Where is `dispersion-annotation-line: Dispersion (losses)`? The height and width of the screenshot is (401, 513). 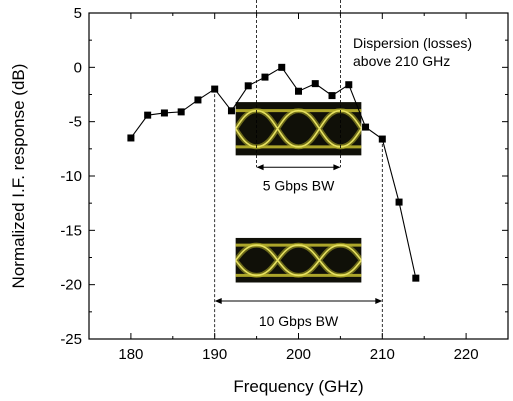 dispersion-annotation-line: Dispersion (losses) is located at coordinates (412, 43).